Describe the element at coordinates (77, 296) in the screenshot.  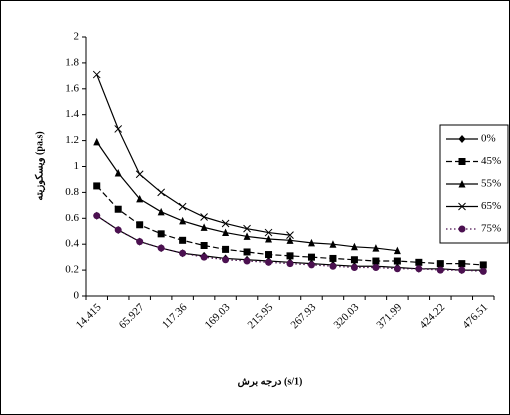
I see `y-tick-label: 0` at that location.